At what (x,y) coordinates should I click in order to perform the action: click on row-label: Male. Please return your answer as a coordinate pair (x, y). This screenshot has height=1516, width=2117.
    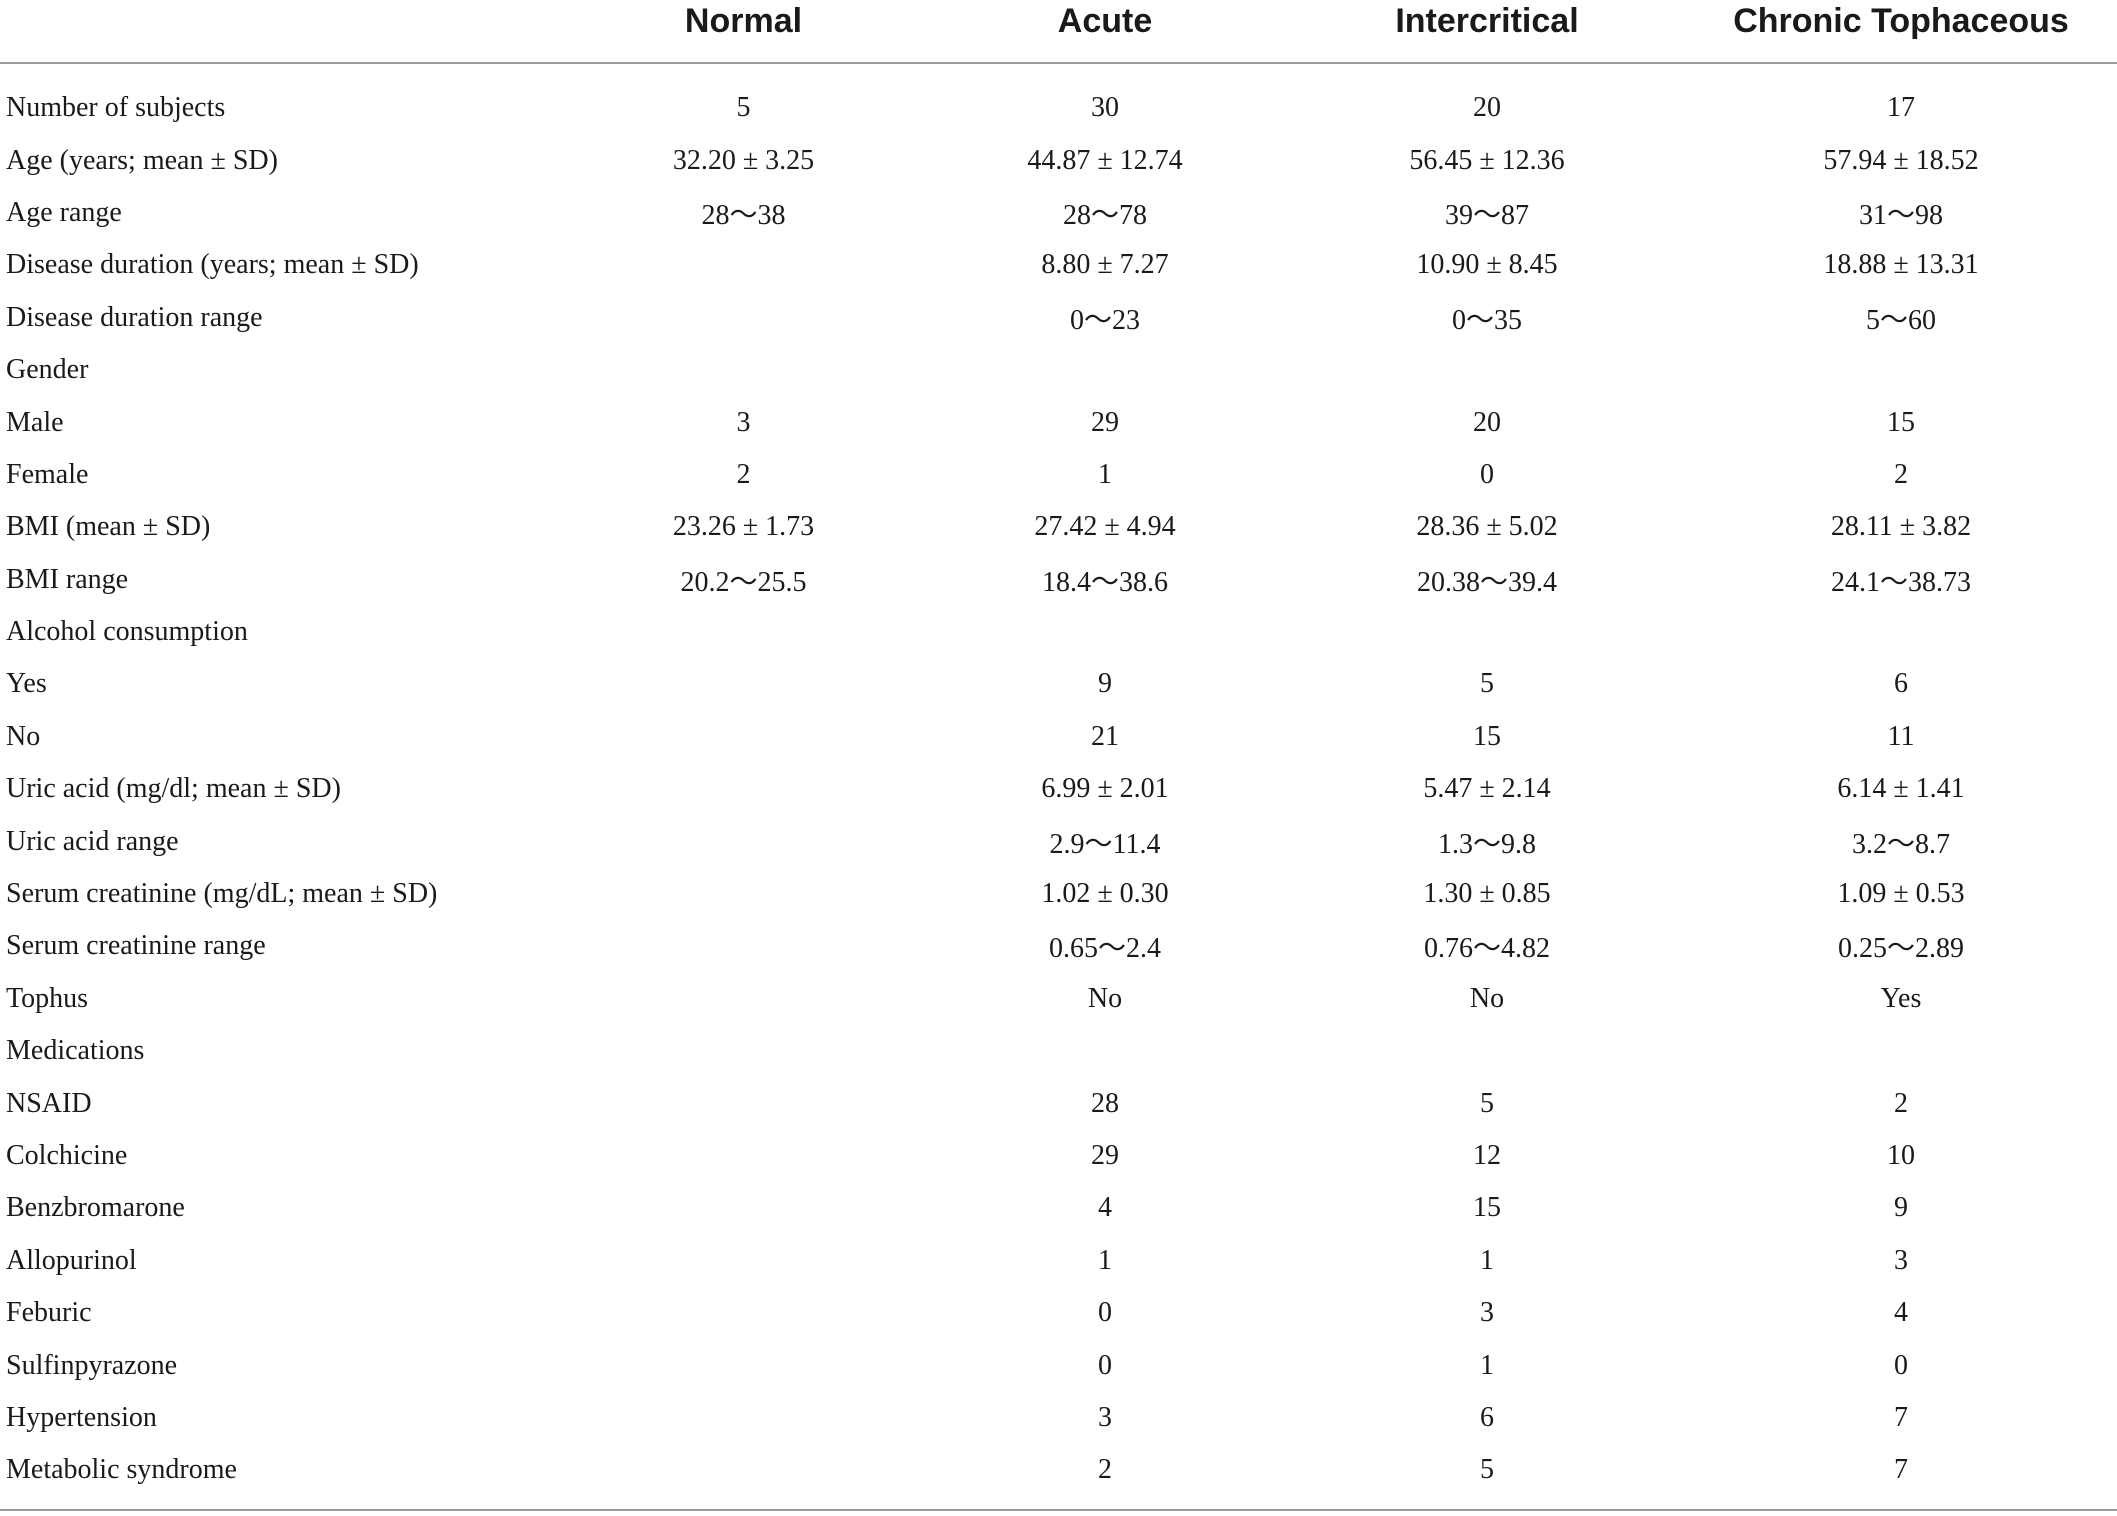
    Looking at the image, I should click on (35, 422).